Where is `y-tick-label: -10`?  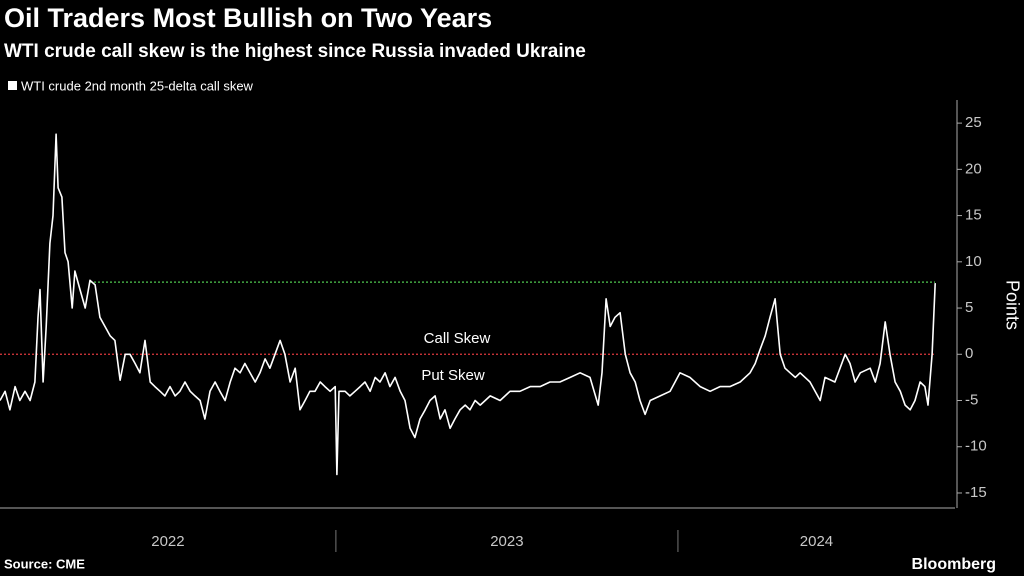
y-tick-label: -10 is located at coordinates (976, 446).